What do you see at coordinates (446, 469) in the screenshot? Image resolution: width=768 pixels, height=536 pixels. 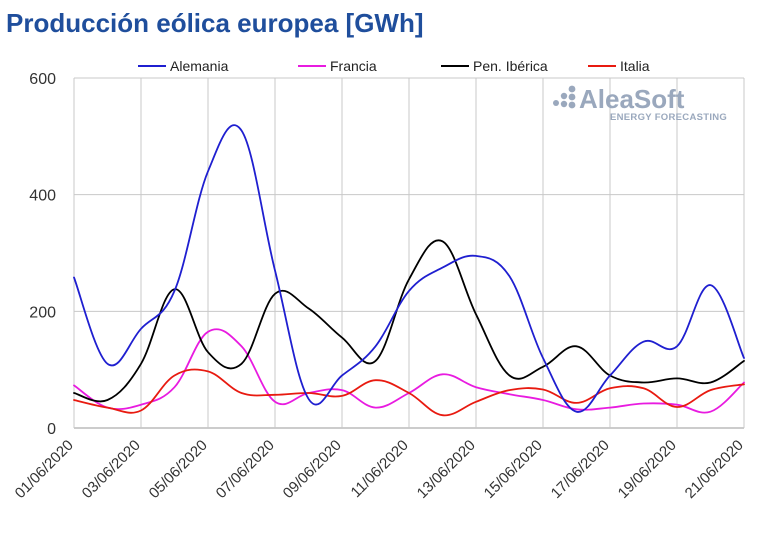 I see `x-tick-label: 13/06/2020` at bounding box center [446, 469].